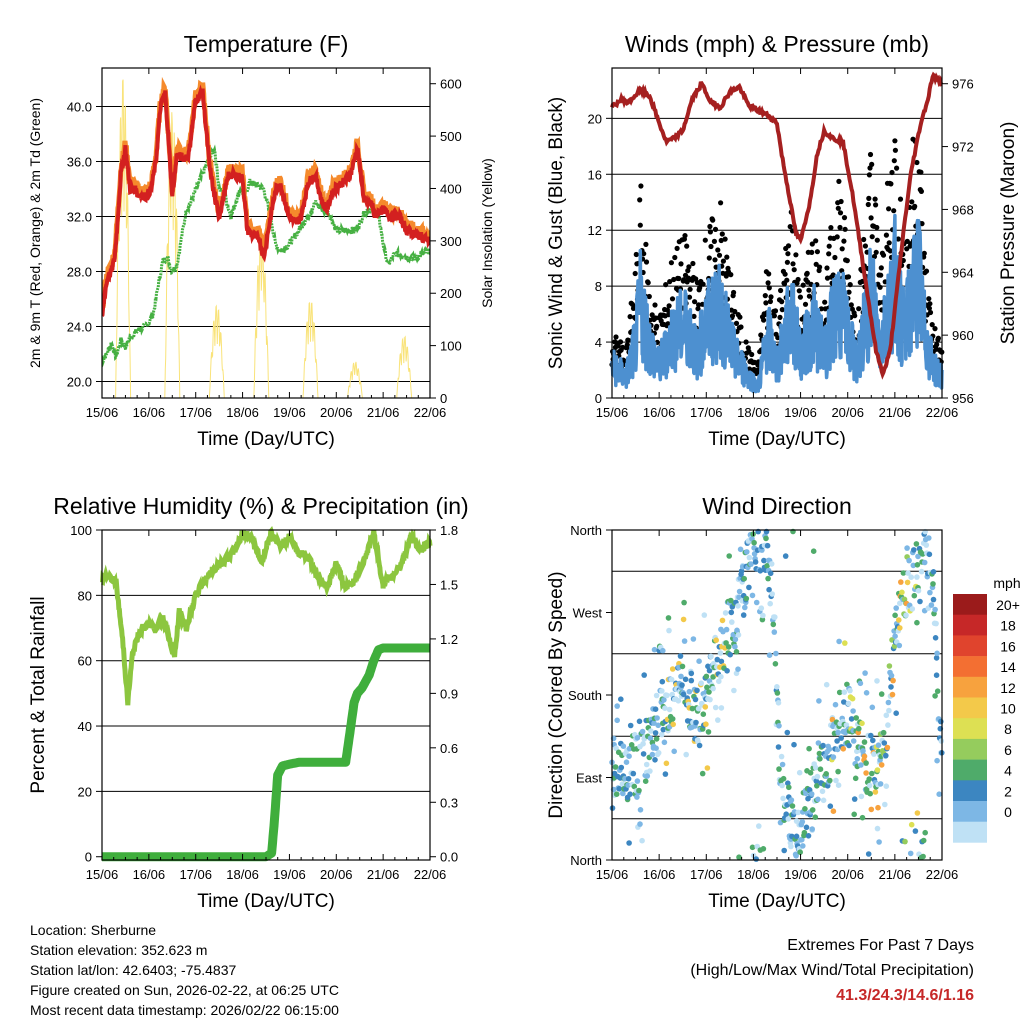  What do you see at coordinates (963, 398) in the screenshot?
I see `y2-tick-label: 956` at bounding box center [963, 398].